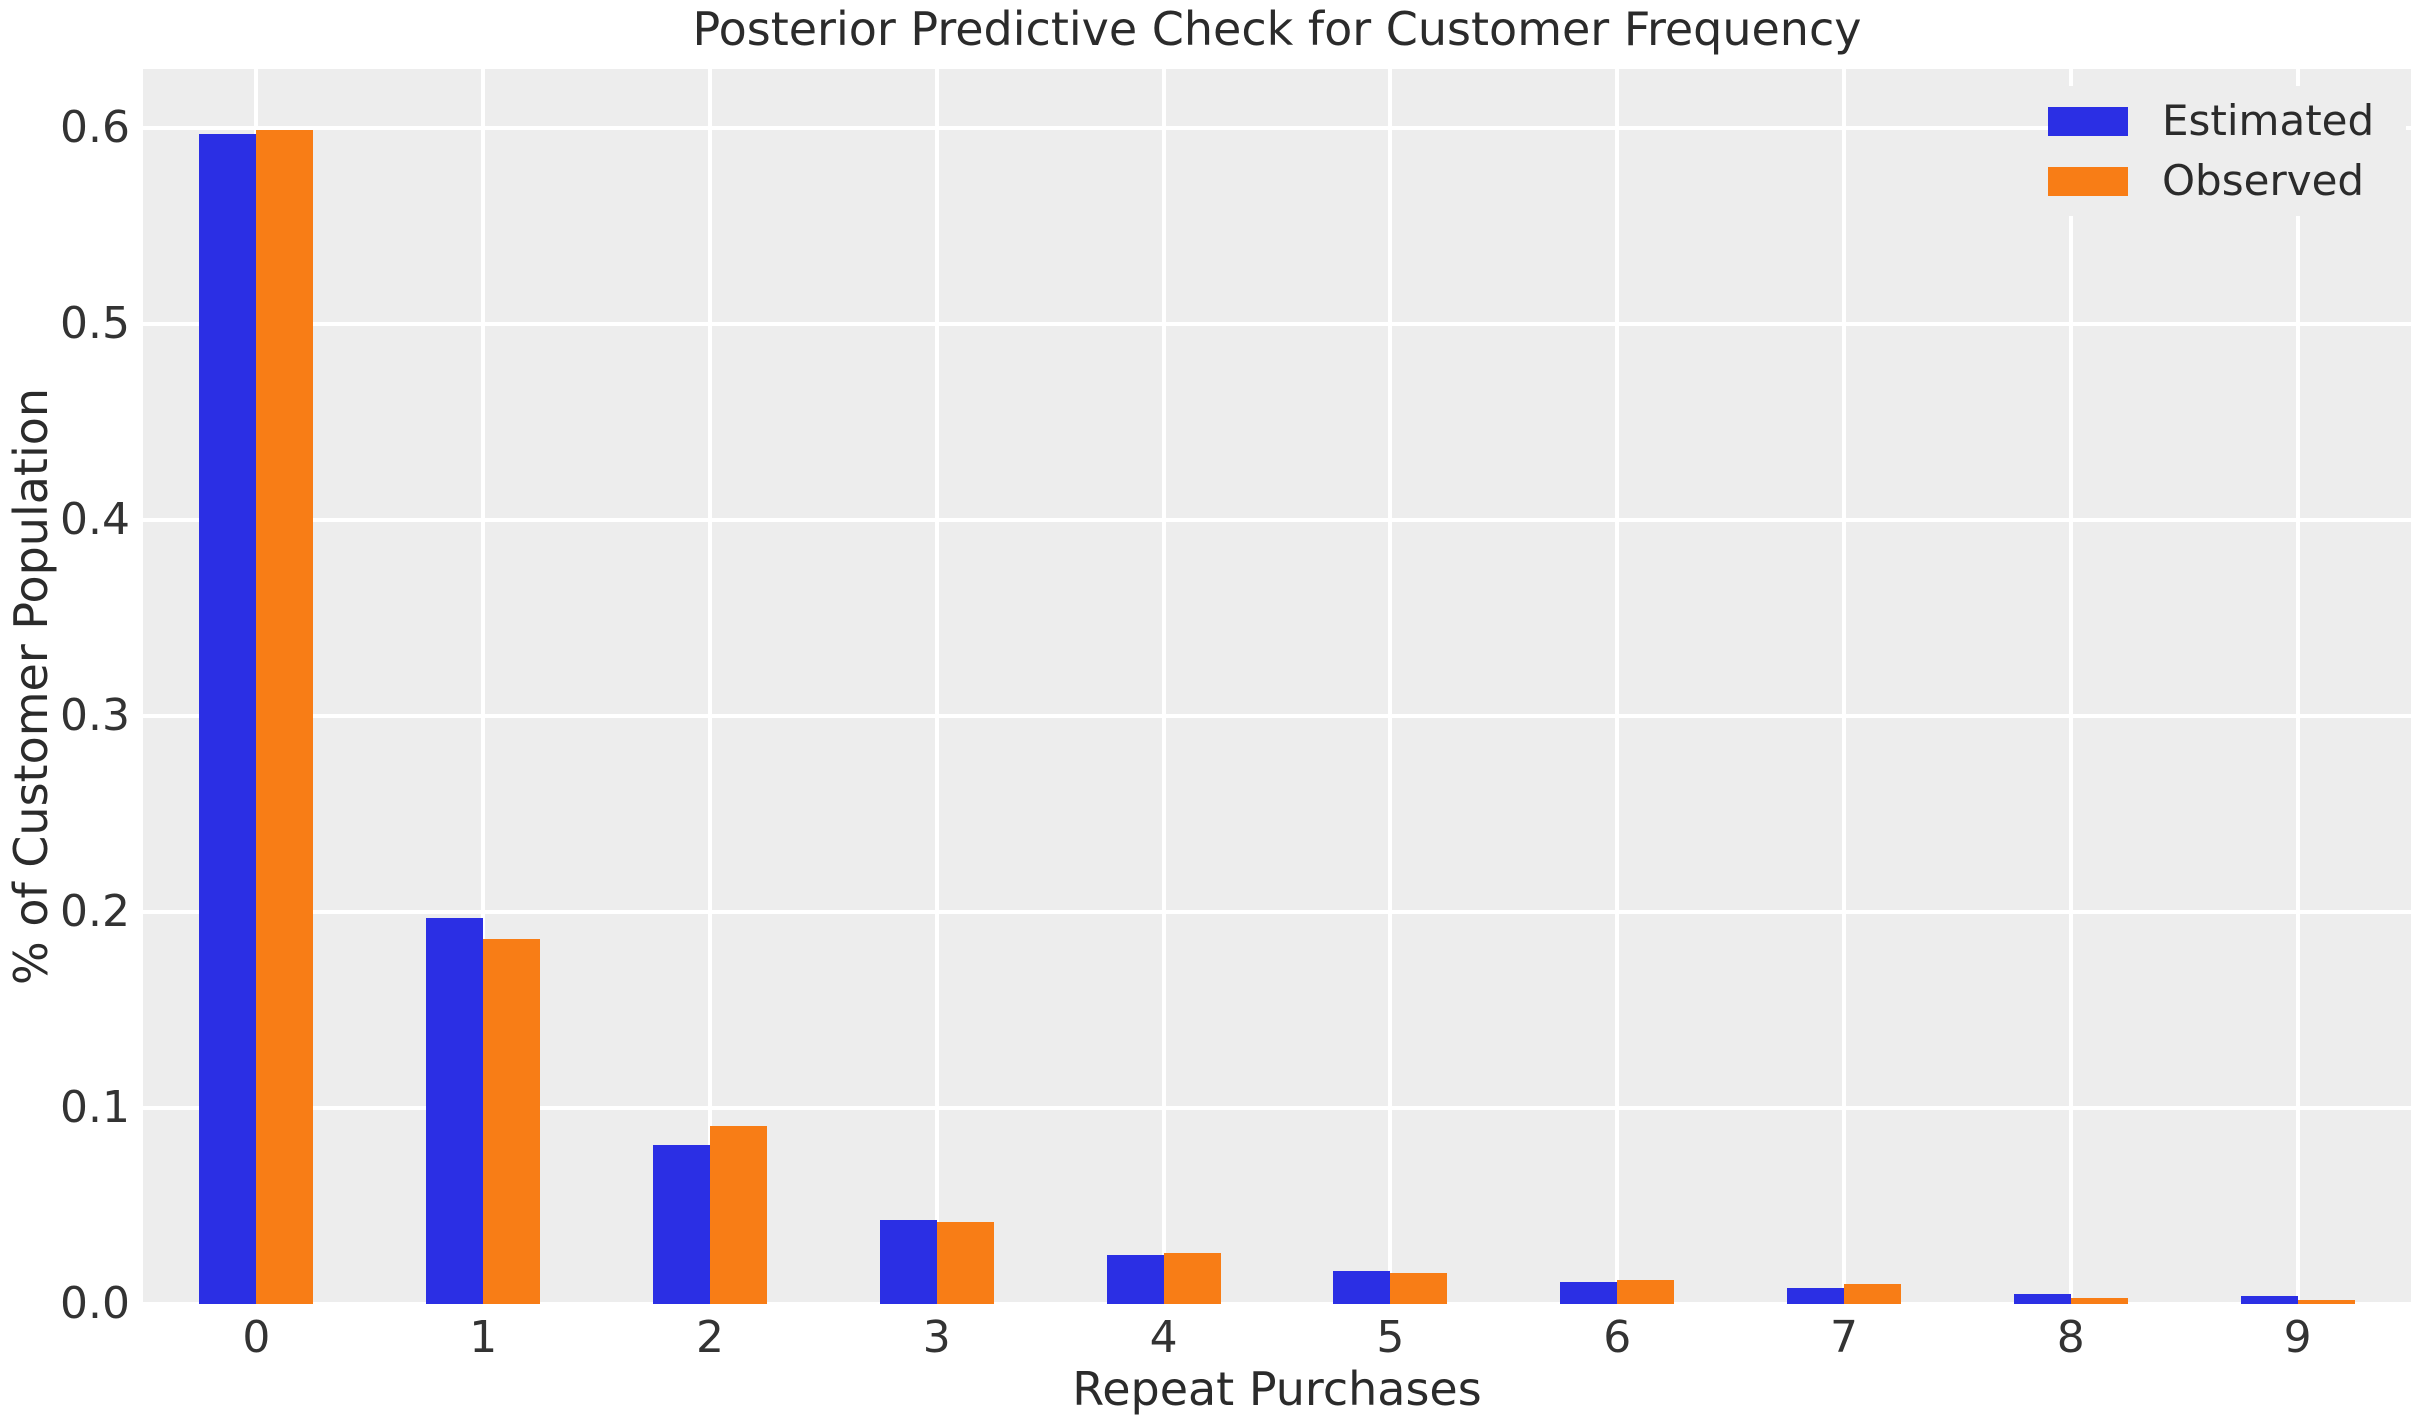 This screenshot has width=2423, height=1423. Describe the element at coordinates (2227, 151) in the screenshot. I see `legend: Estimated Observed` at that location.